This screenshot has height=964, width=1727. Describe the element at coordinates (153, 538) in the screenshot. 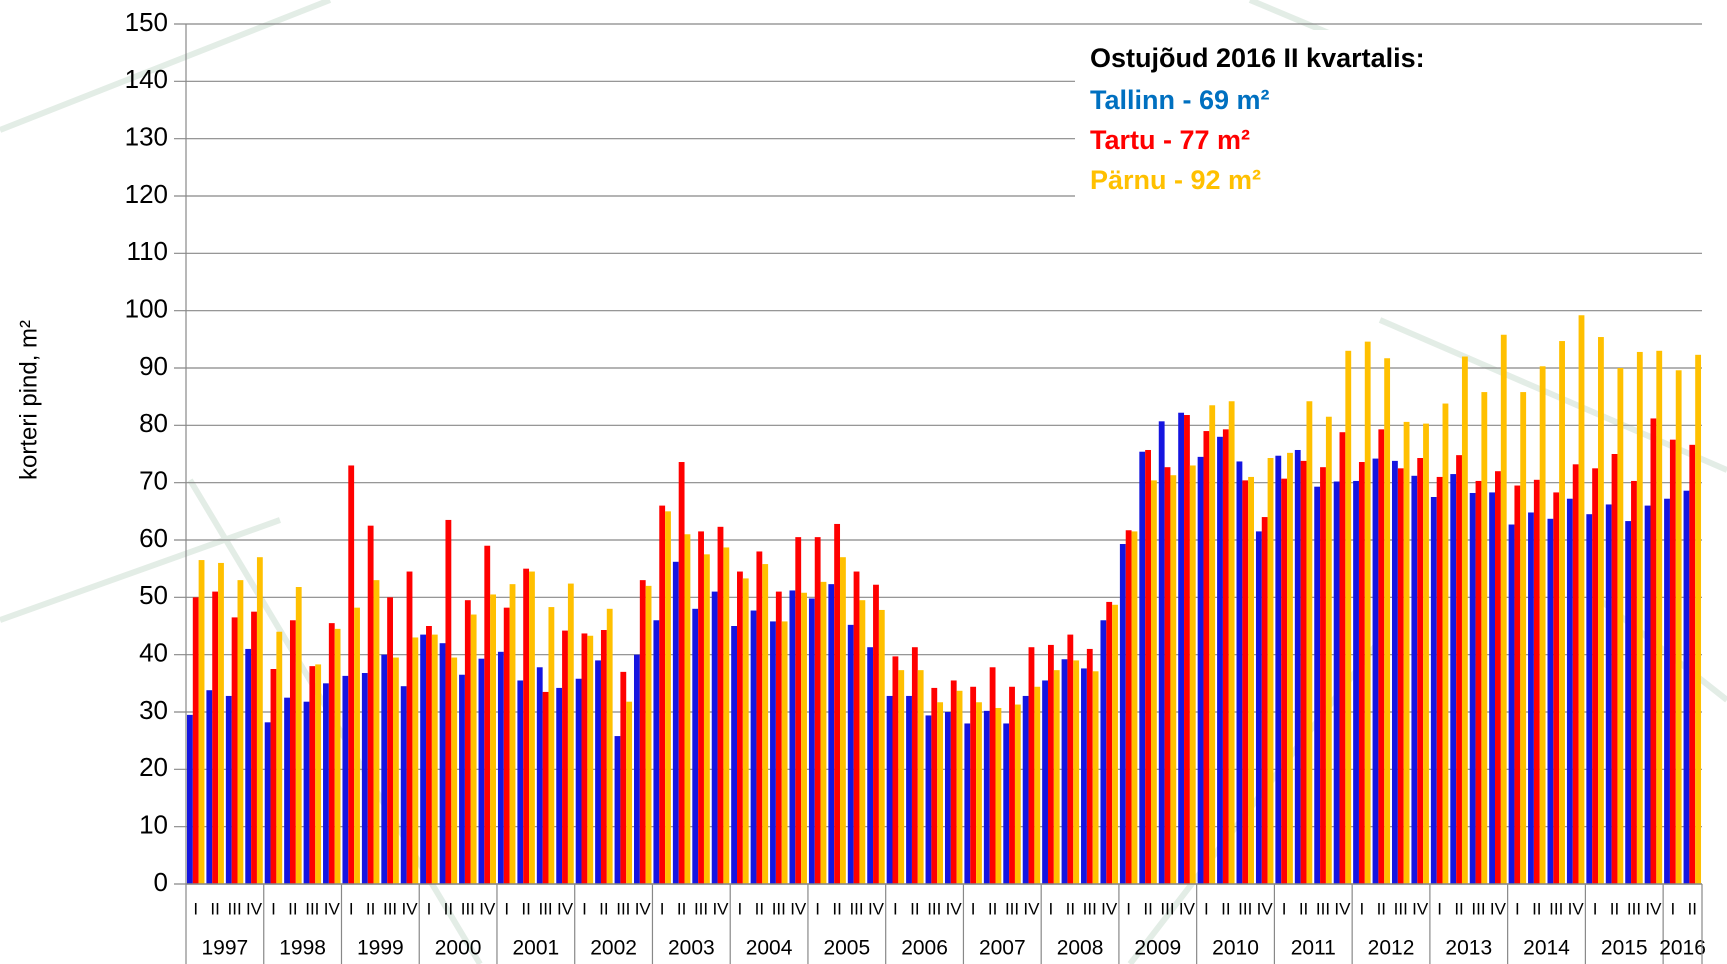

I see `y-tick-label: 60` at that location.